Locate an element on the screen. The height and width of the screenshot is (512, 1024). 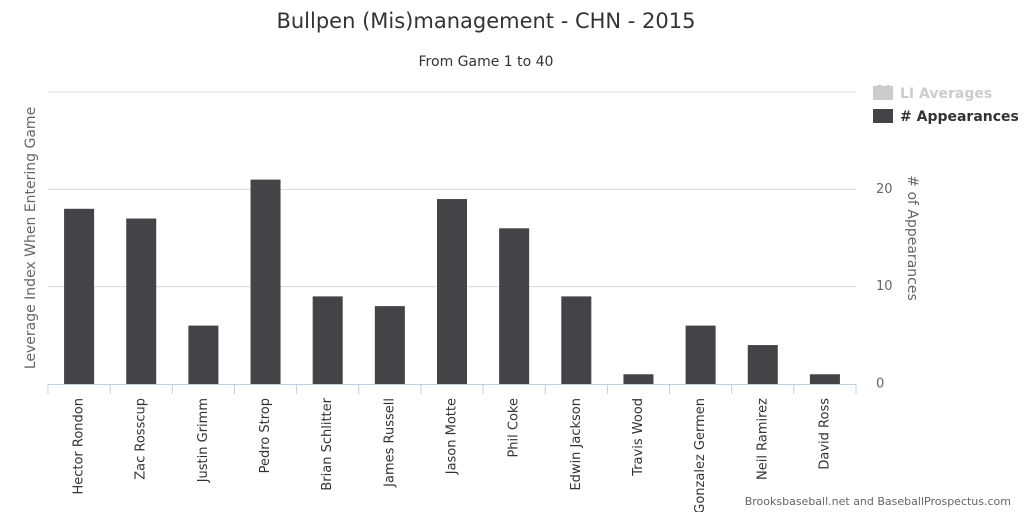
x-tick-label: Gonzalez Germen is located at coordinates (700, 455).